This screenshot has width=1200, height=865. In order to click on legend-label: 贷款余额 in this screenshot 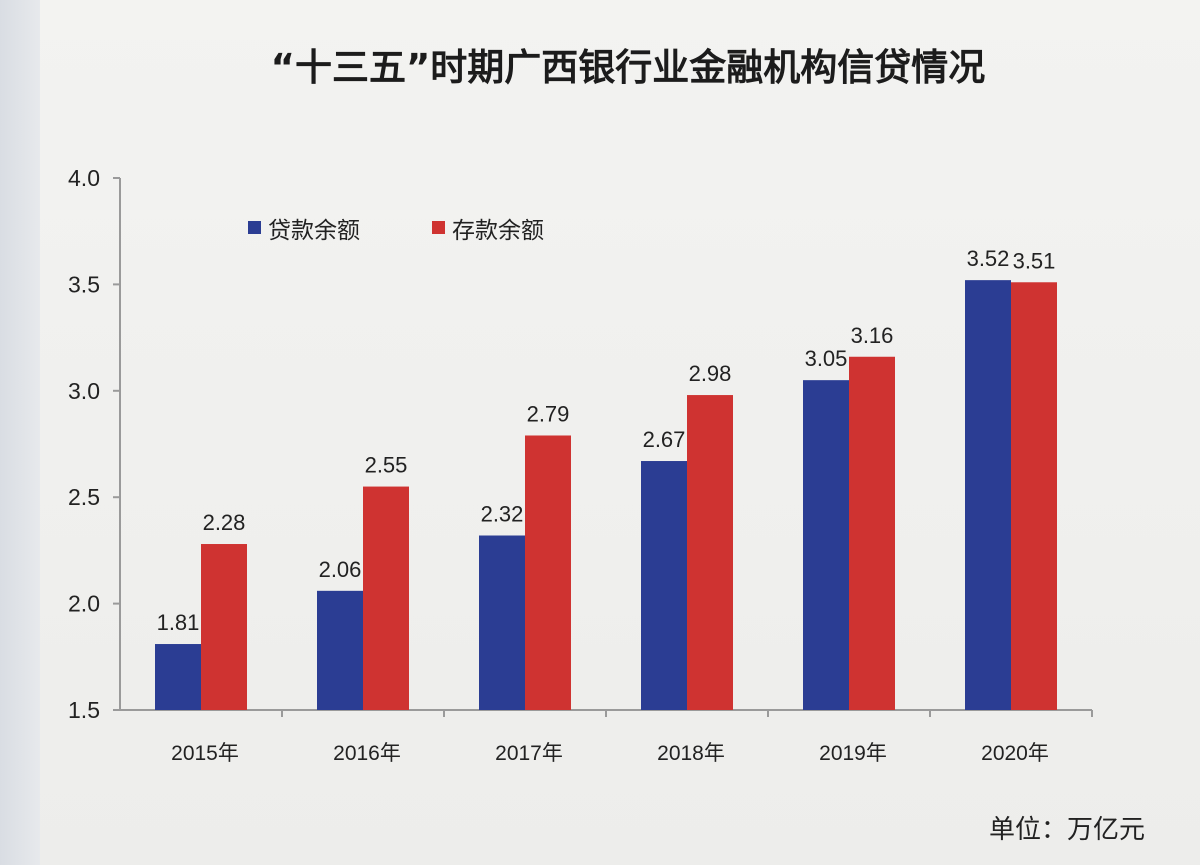, I will do `click(314, 231)`.